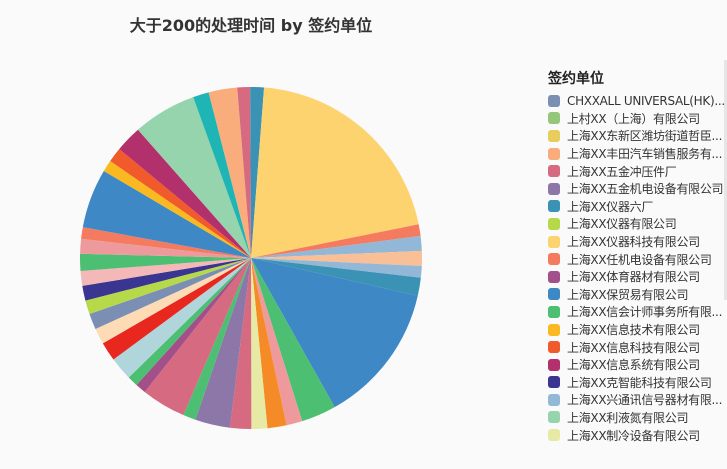  I want to click on legend-label: 上海XX信息技术有限公司, so click(633, 330).